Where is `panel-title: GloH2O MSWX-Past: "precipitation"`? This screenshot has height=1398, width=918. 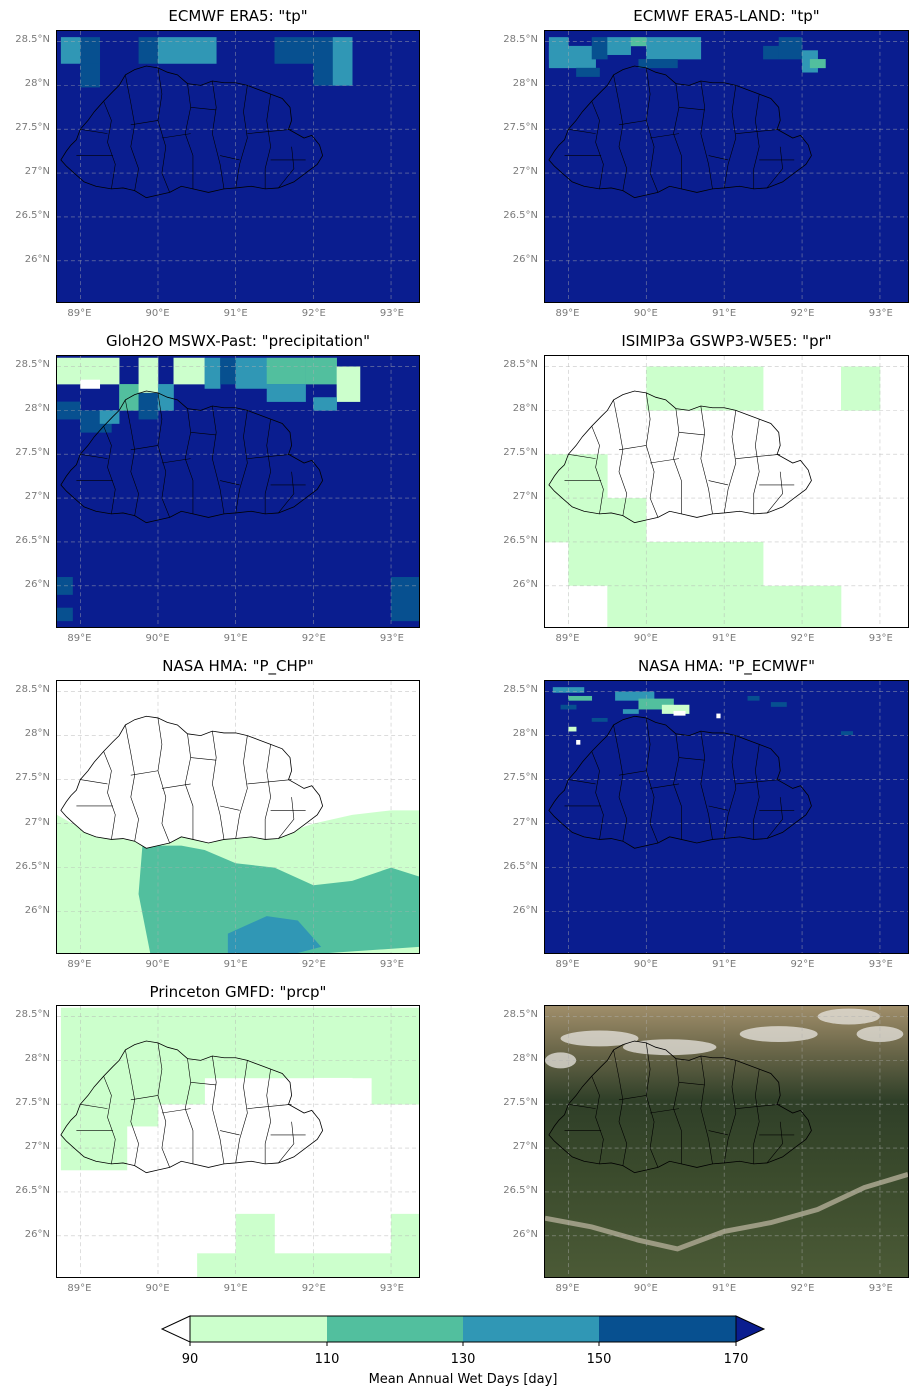
panel-title: GloH2O MSWX-Past: "precipitation" is located at coordinates (238, 341).